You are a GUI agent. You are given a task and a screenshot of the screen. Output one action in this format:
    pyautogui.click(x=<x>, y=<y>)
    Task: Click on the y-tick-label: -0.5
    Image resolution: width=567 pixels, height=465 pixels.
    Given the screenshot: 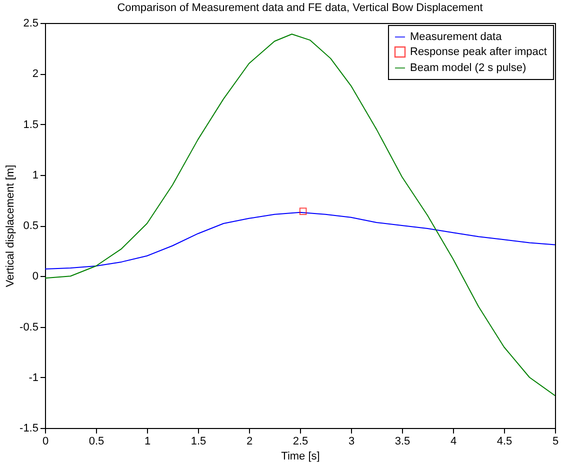 What is the action you would take?
    pyautogui.click(x=29, y=327)
    